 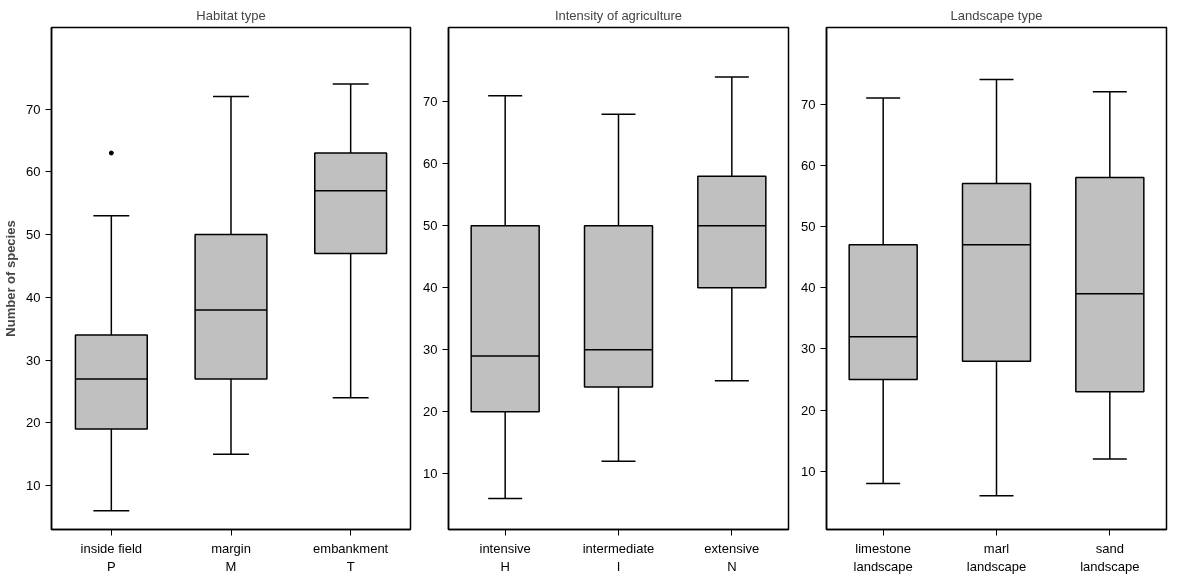 I want to click on x-tick-label: marl landscape, so click(x=996, y=557).